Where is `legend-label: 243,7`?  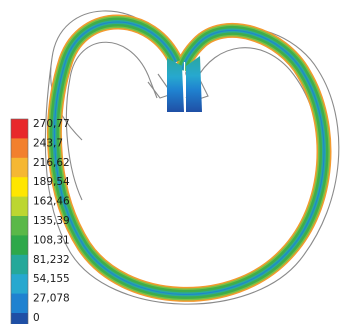
legend-label: 243,7 is located at coordinates (48, 143).